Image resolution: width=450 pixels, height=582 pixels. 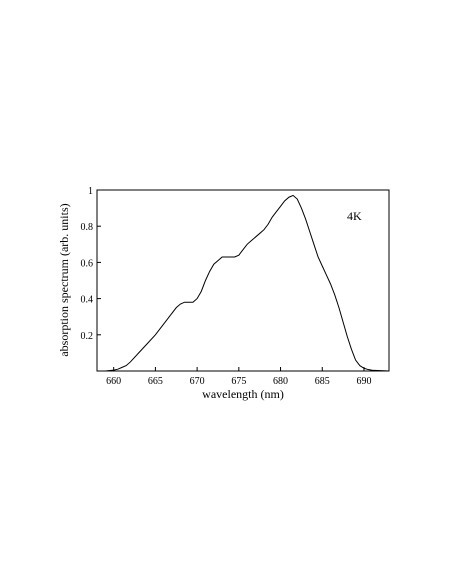 I want to click on y-tick-label: 0.8, so click(x=87, y=227).